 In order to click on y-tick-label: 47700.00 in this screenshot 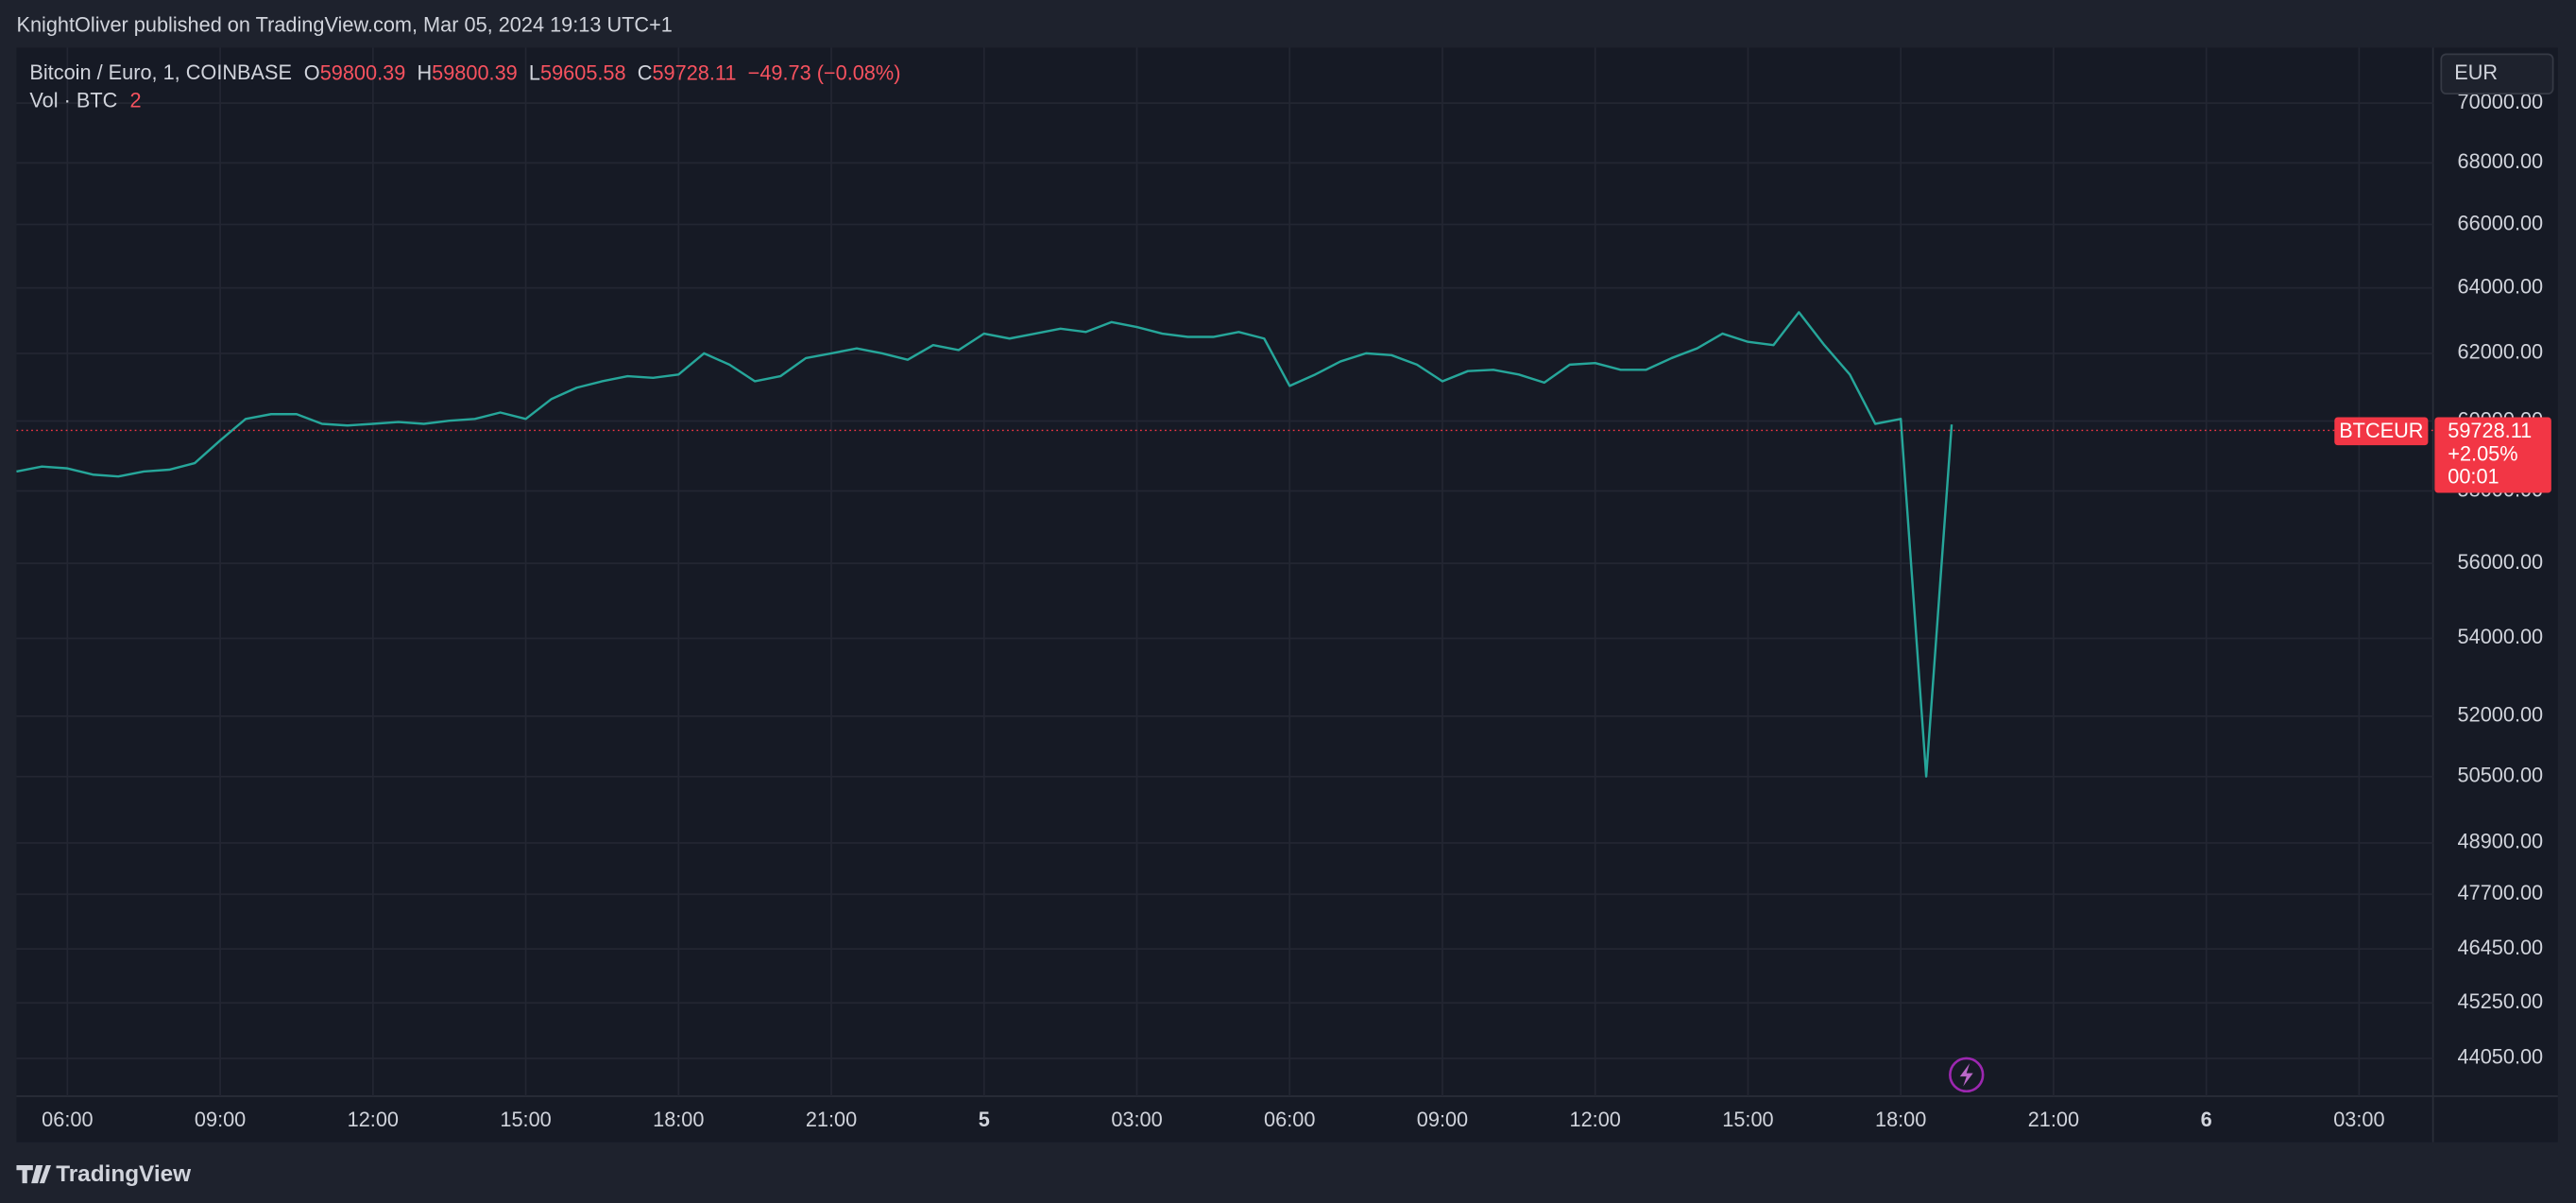, I will do `click(2501, 892)`.